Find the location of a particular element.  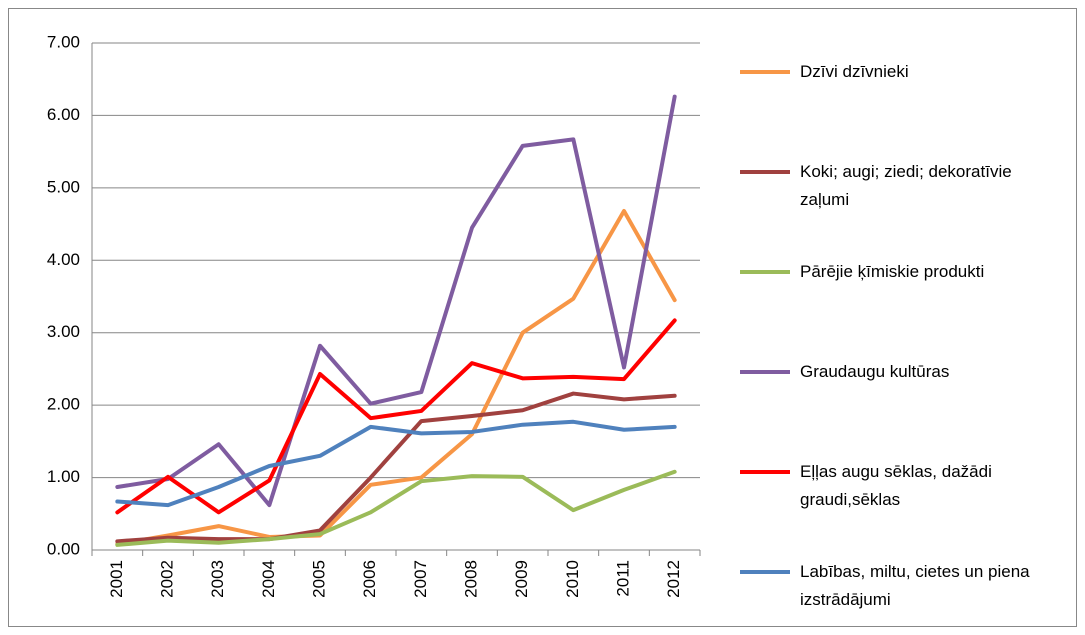

x-tick-label: 2008 is located at coordinates (470, 579).